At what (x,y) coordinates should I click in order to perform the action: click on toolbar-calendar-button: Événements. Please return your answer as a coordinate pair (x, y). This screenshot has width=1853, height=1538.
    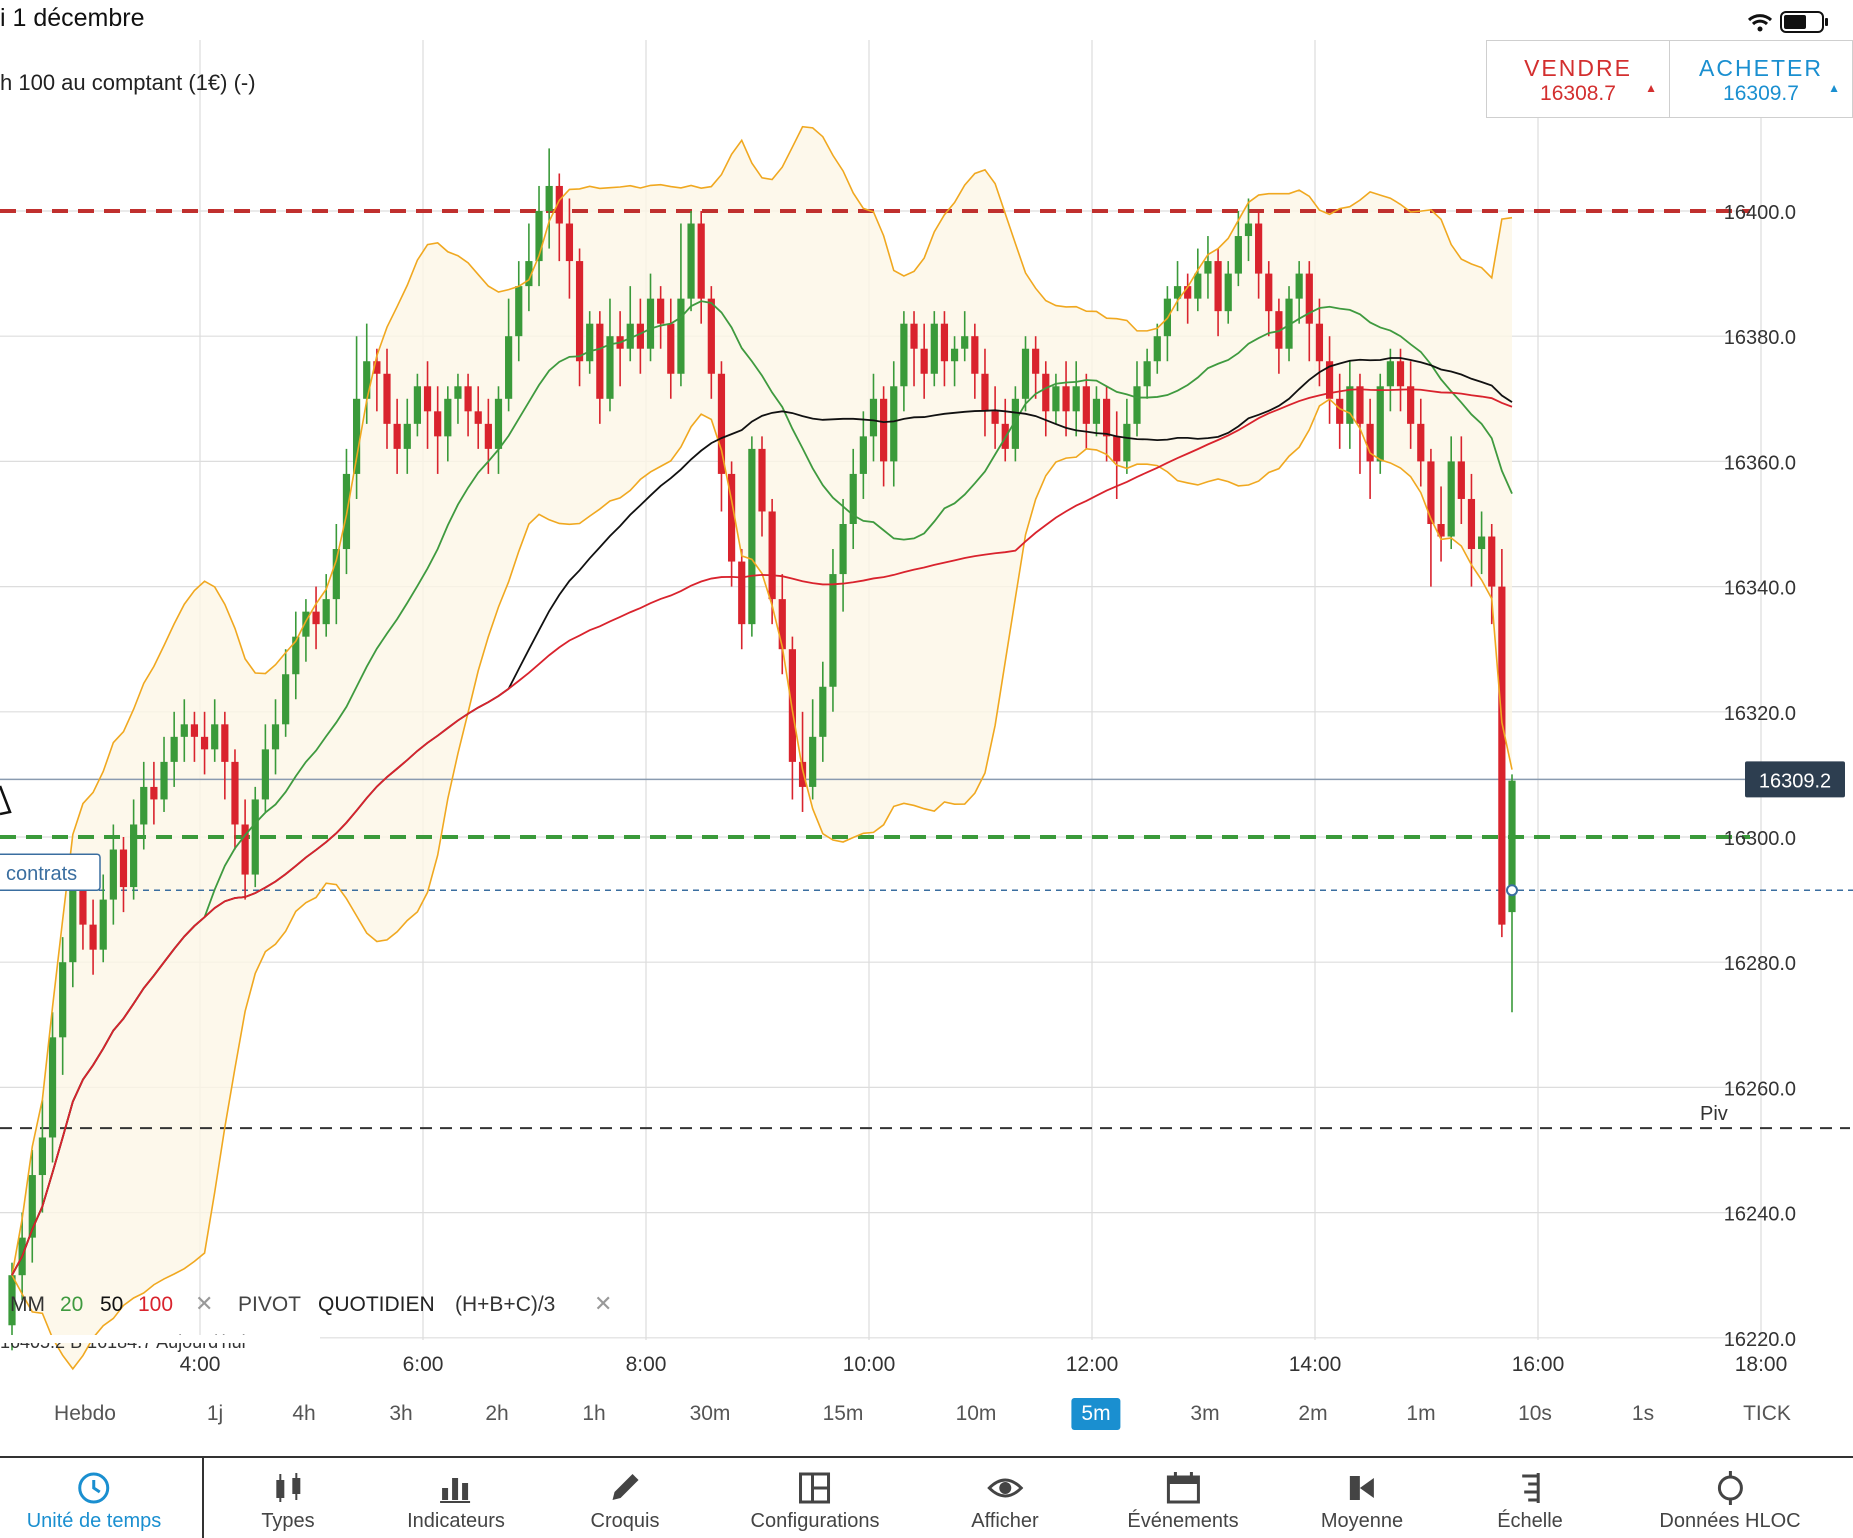
    Looking at the image, I should click on (1183, 1495).